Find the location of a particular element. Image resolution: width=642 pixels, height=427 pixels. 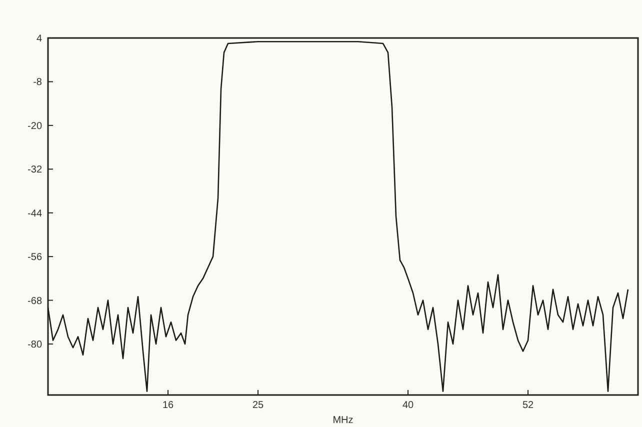

y-tick-label: -20 is located at coordinates (35, 126).